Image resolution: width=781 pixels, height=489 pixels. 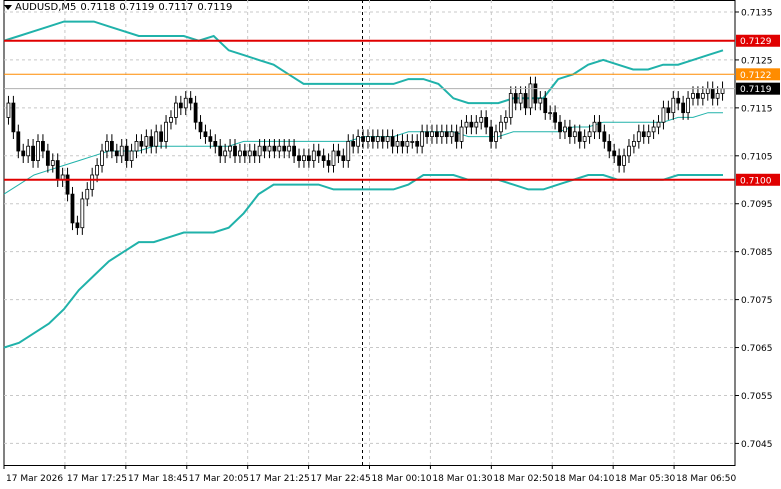 I want to click on dropdown-triangle-icon, so click(x=8, y=7).